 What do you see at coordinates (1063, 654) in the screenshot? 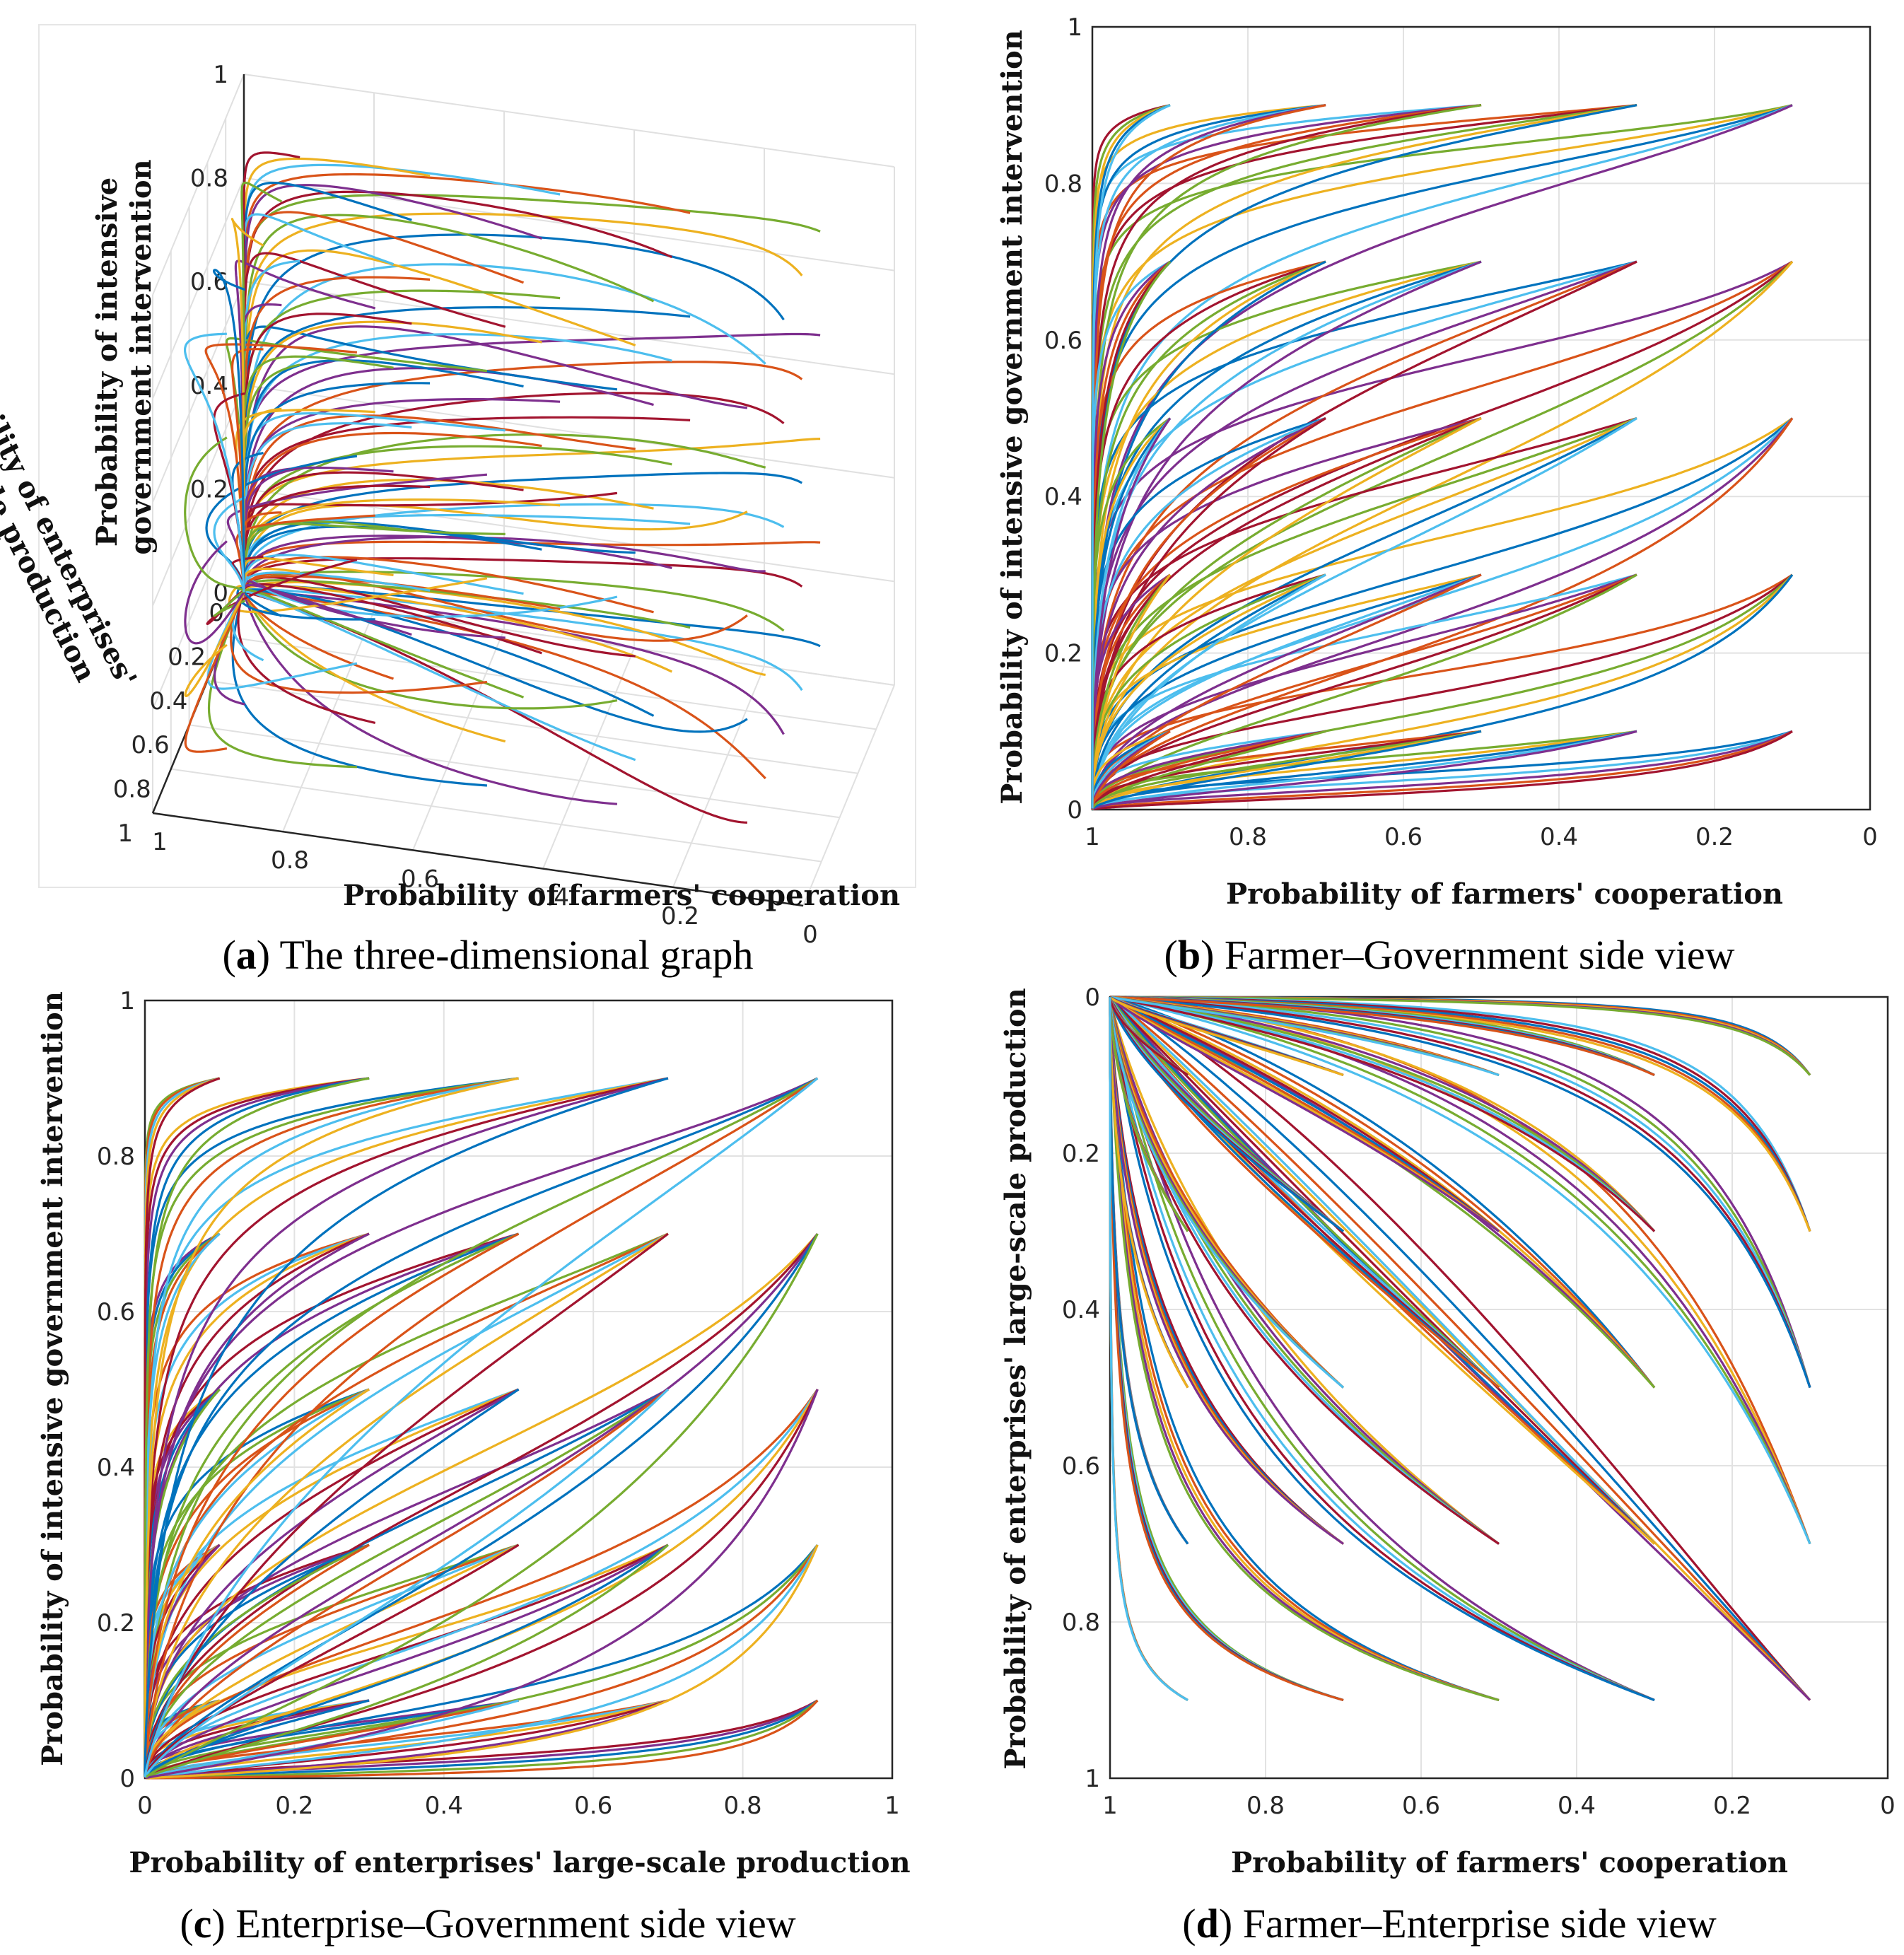
I see `b-ytick-1: 0.2` at bounding box center [1063, 654].